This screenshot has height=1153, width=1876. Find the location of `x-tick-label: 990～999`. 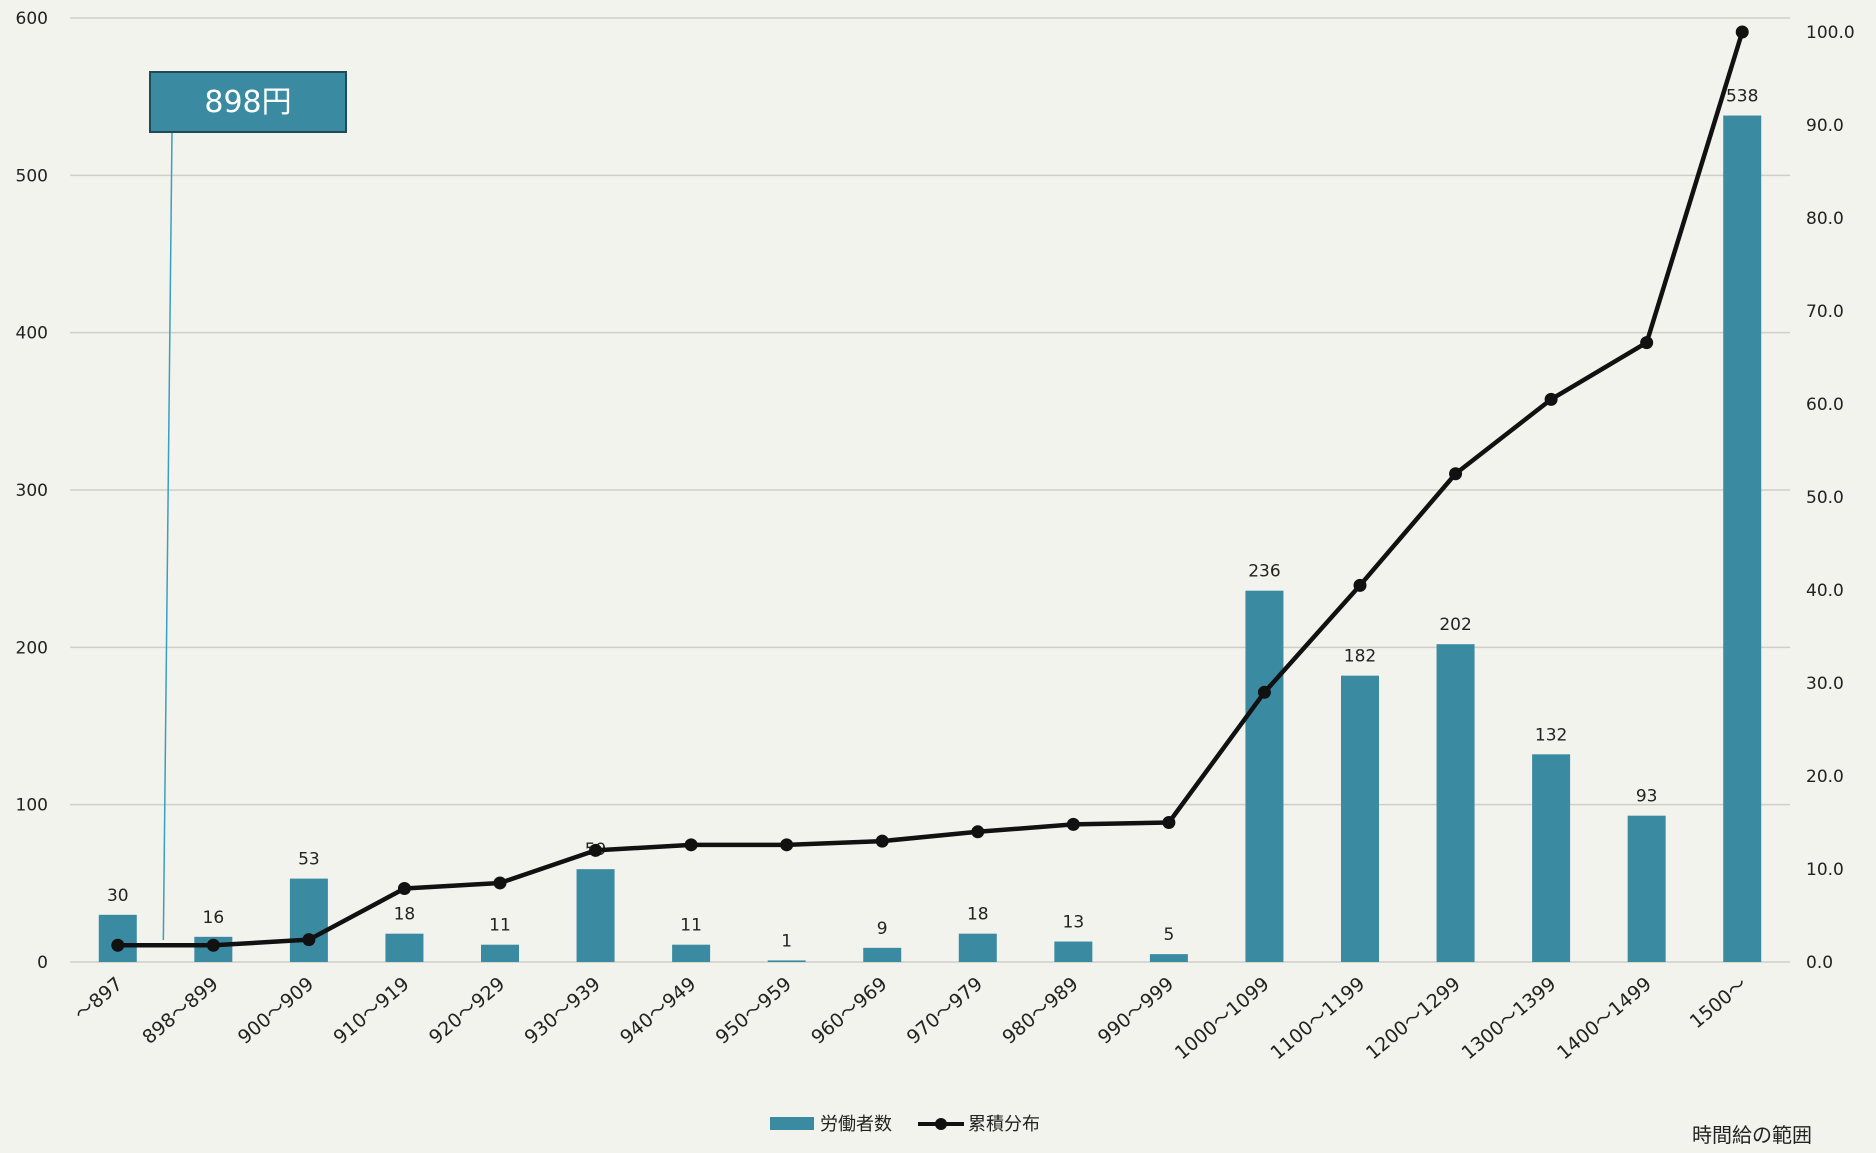

x-tick-label: 990～999 is located at coordinates (1136, 1011).